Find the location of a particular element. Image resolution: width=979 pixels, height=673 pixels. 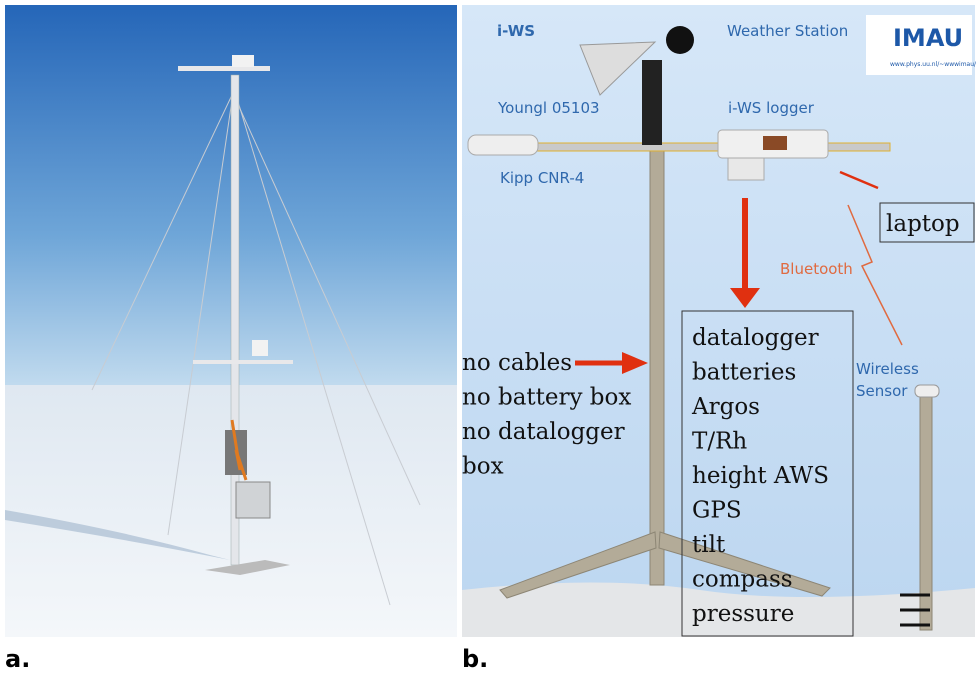

sensor-base is located at coordinates (915, 610).